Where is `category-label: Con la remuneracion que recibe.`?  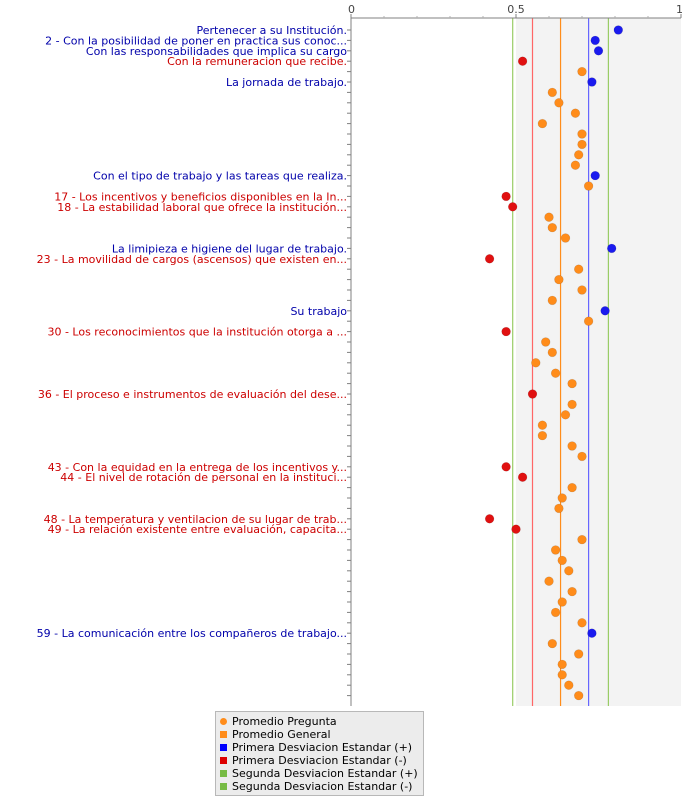 category-label: Con la remuneracion que recibe. is located at coordinates (257, 61).